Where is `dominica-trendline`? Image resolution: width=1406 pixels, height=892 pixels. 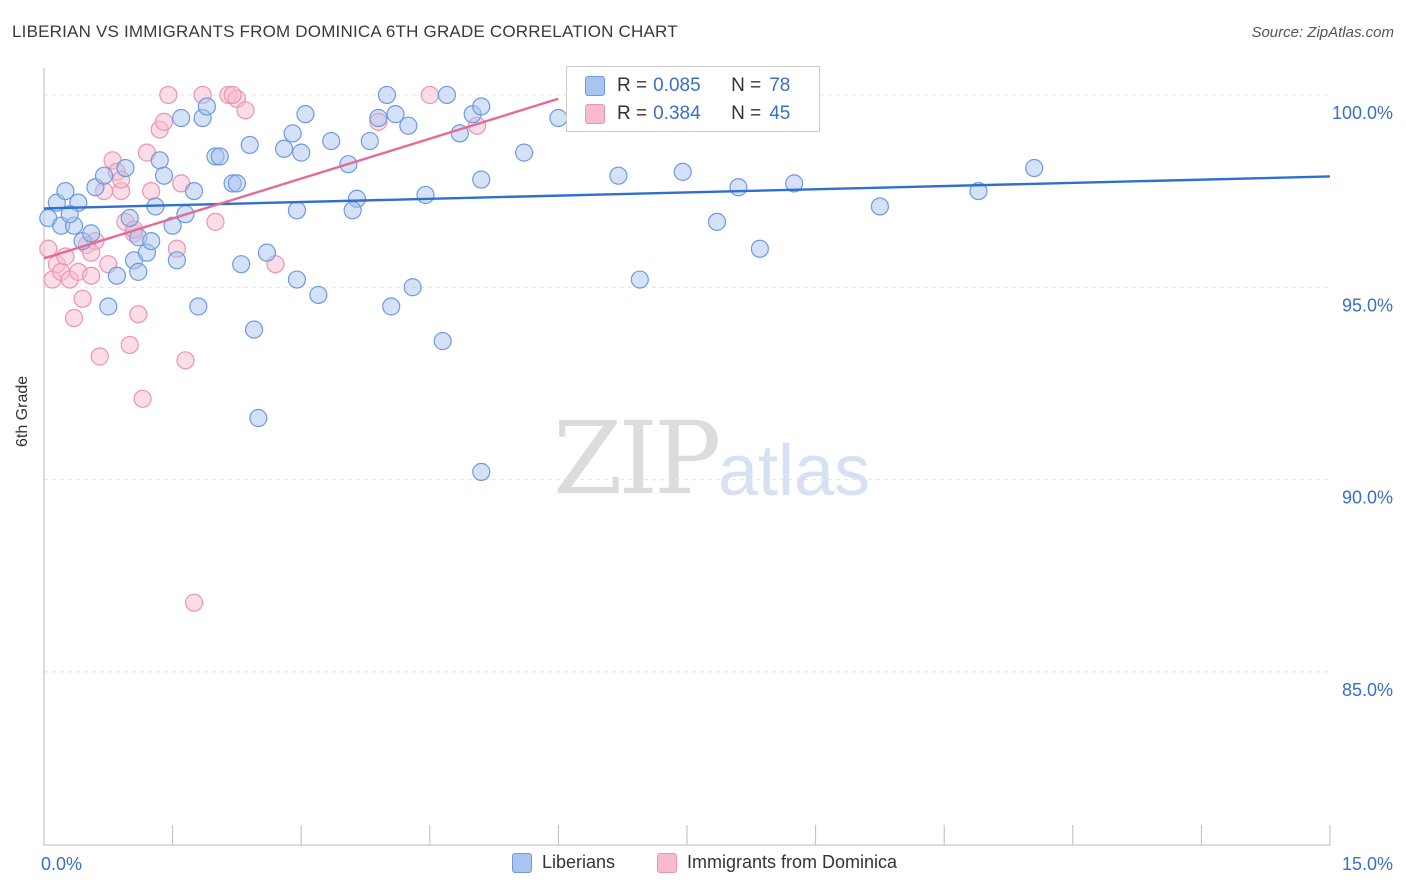 dominica-trendline is located at coordinates (301, 178).